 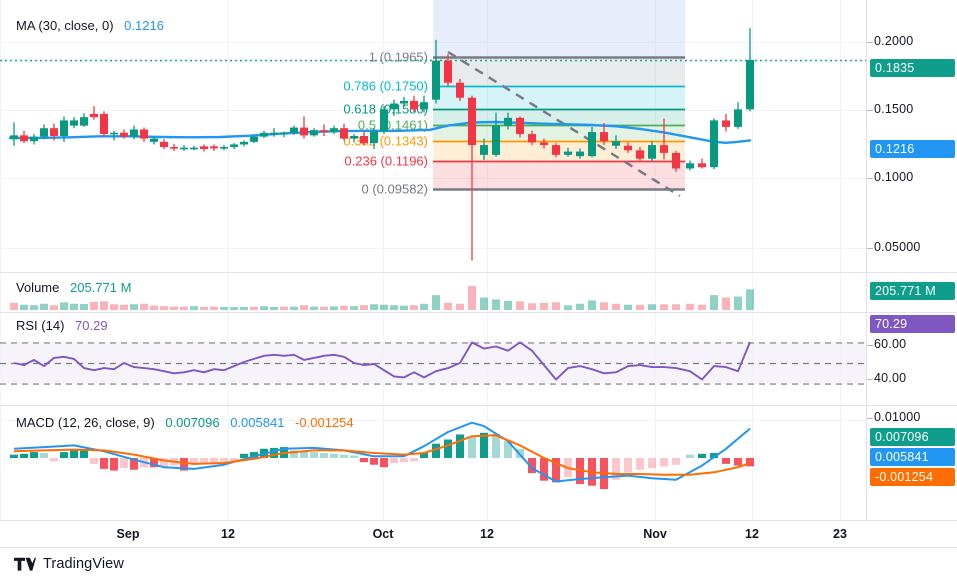 What do you see at coordinates (101, 287) in the screenshot?
I see `volume-legend-value: 205.771 M` at bounding box center [101, 287].